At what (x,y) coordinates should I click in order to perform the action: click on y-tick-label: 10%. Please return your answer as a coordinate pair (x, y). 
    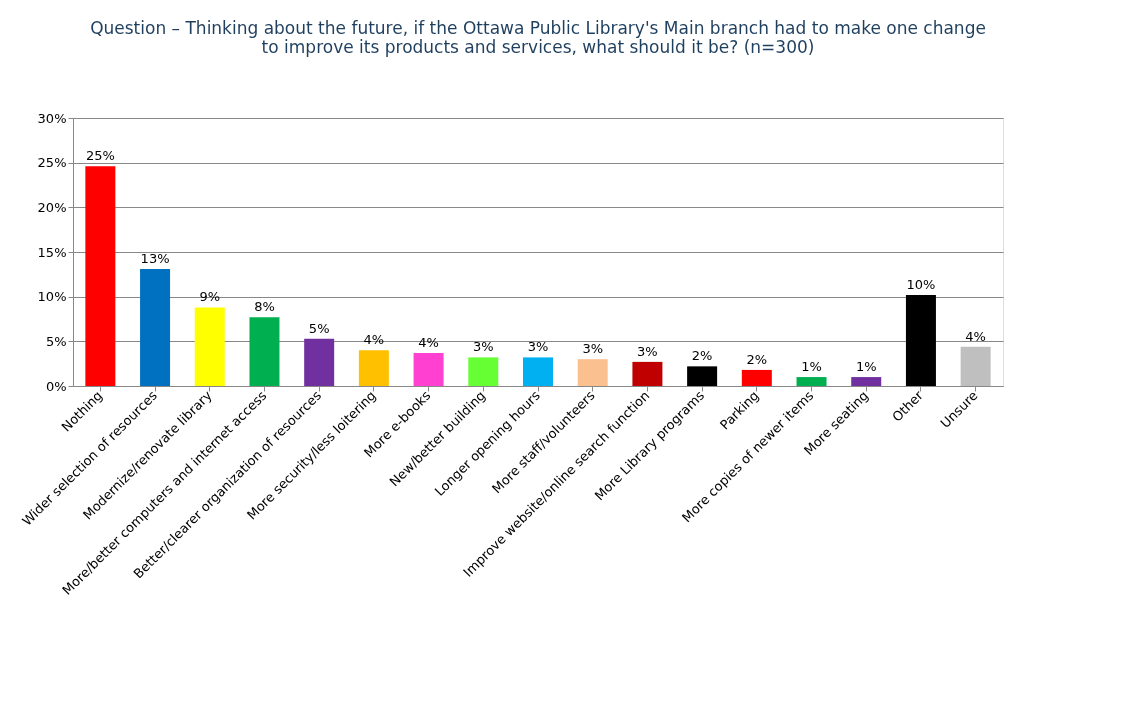
    Looking at the image, I should click on (52, 297).